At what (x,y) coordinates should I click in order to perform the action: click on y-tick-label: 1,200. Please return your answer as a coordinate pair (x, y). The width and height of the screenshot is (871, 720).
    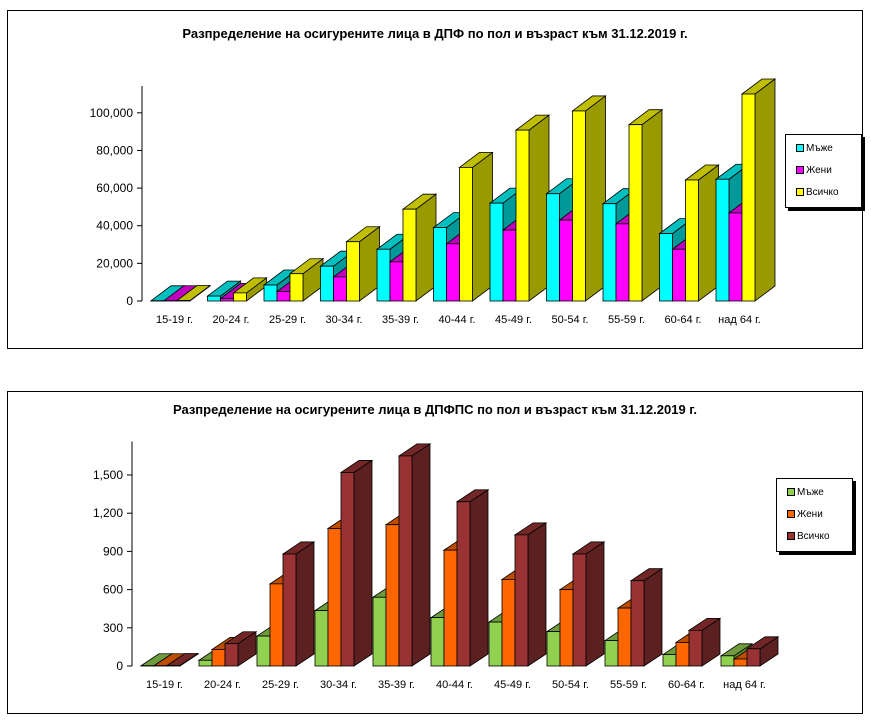
    Looking at the image, I should click on (108, 513).